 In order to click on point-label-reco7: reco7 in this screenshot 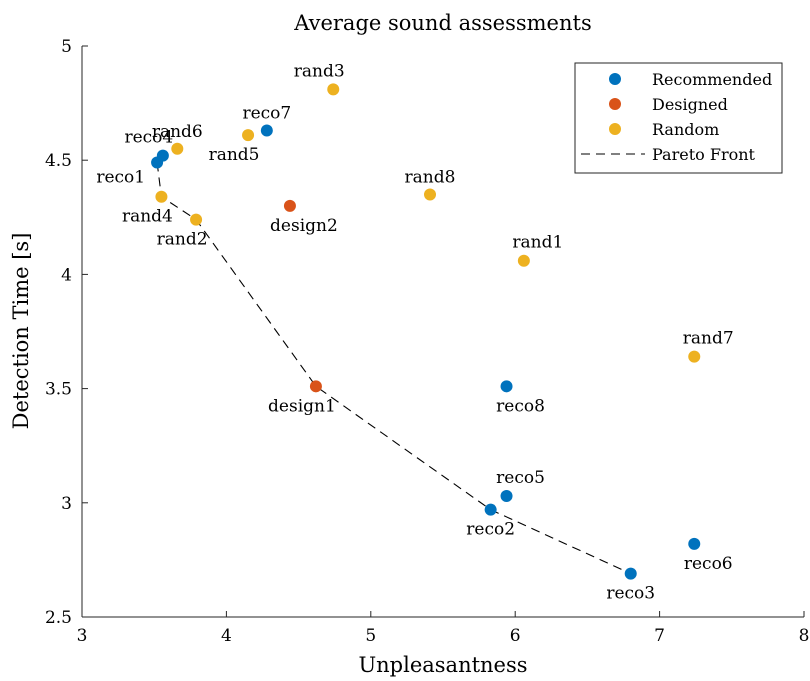, I will do `click(266, 114)`.